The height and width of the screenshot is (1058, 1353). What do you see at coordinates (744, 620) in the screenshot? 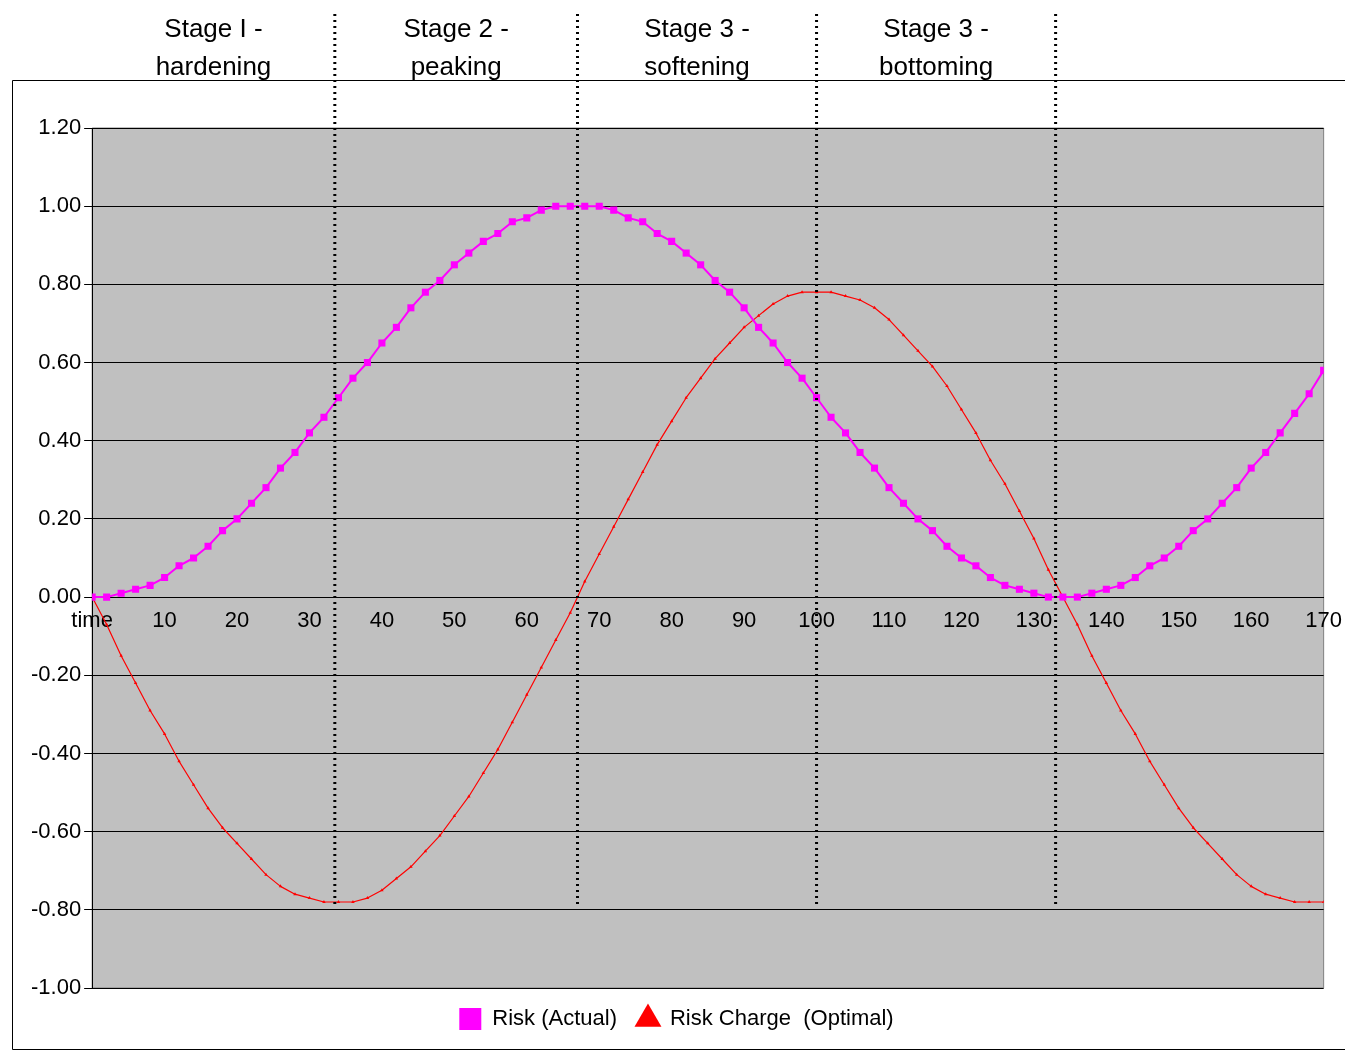
I see `x-tick-label: 90` at bounding box center [744, 620].